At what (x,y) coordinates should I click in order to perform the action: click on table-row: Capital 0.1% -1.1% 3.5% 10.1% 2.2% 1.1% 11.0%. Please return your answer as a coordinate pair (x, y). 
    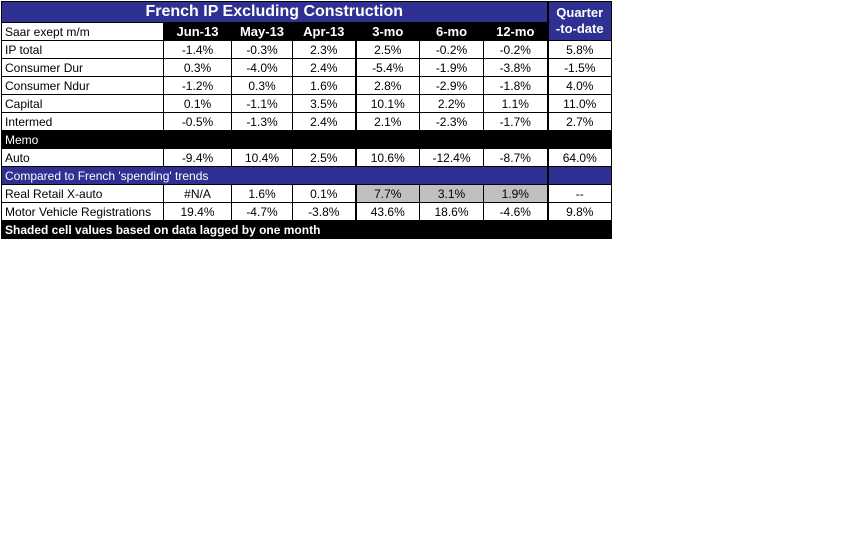
    Looking at the image, I should click on (306, 103).